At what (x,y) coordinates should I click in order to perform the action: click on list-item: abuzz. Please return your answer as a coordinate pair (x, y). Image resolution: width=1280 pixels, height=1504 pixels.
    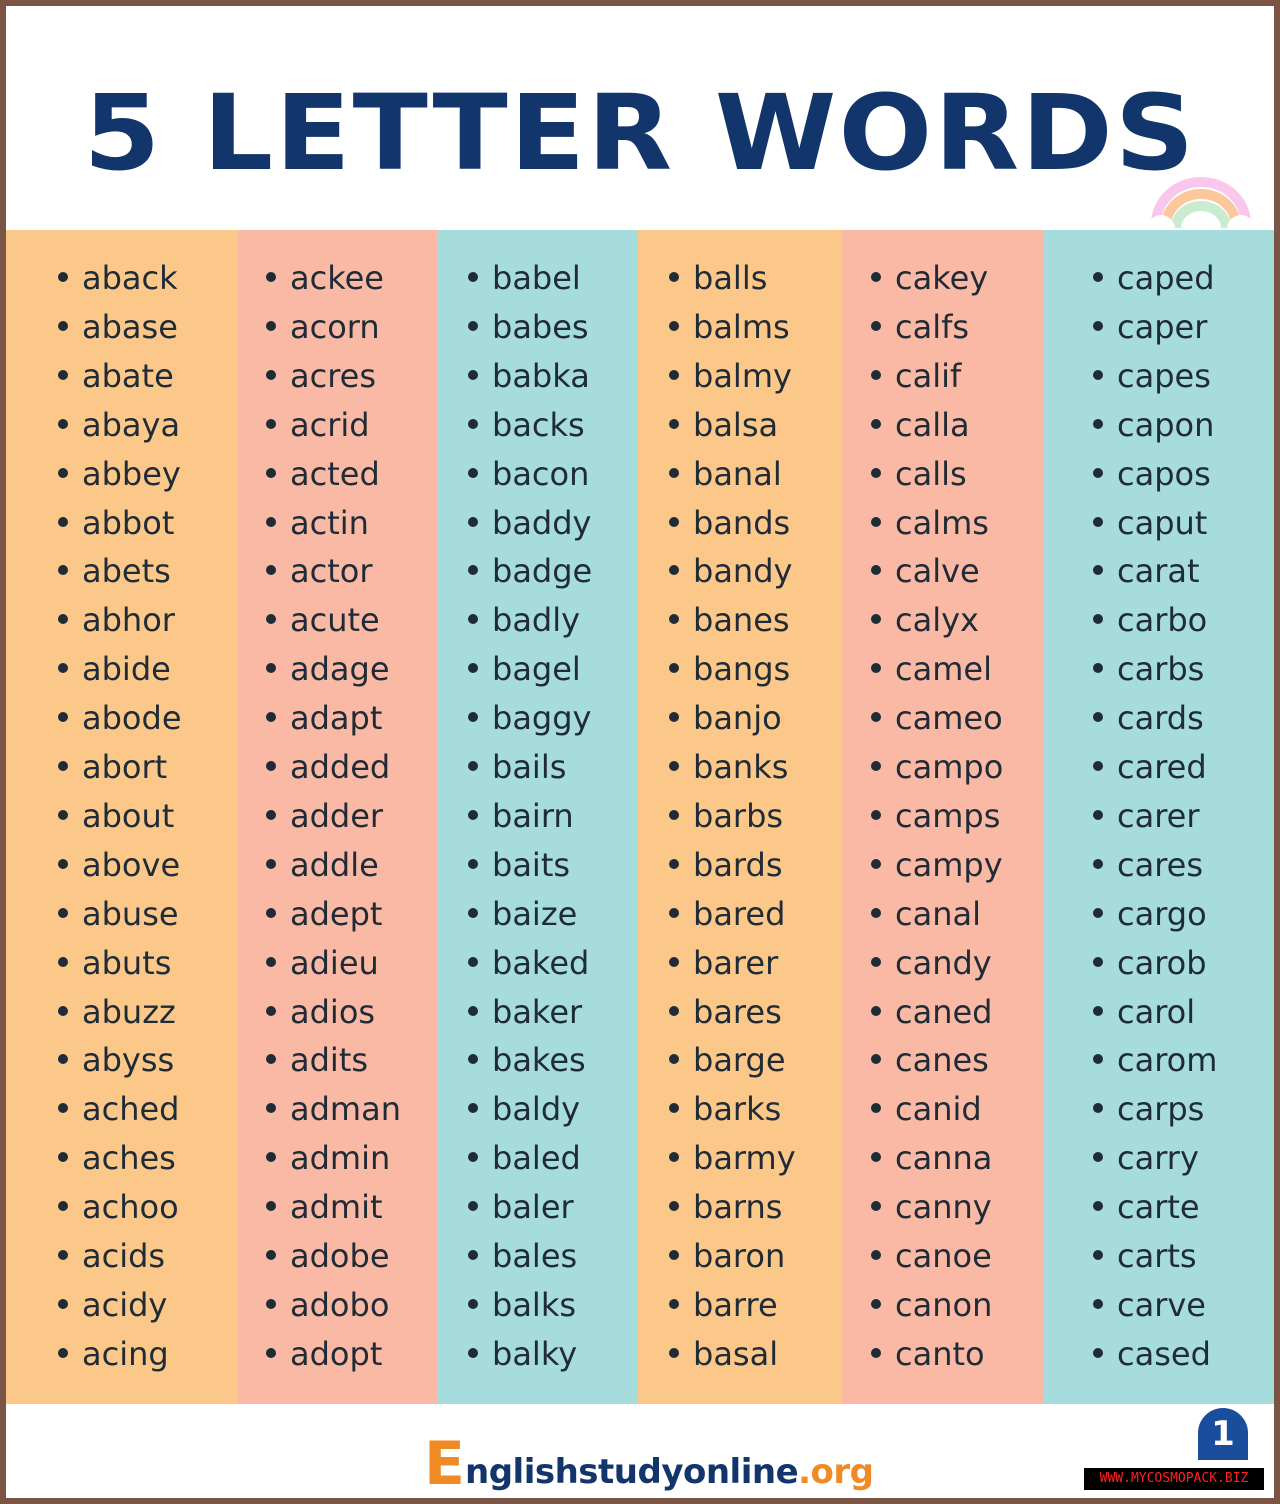
    Looking at the image, I should click on (117, 1012).